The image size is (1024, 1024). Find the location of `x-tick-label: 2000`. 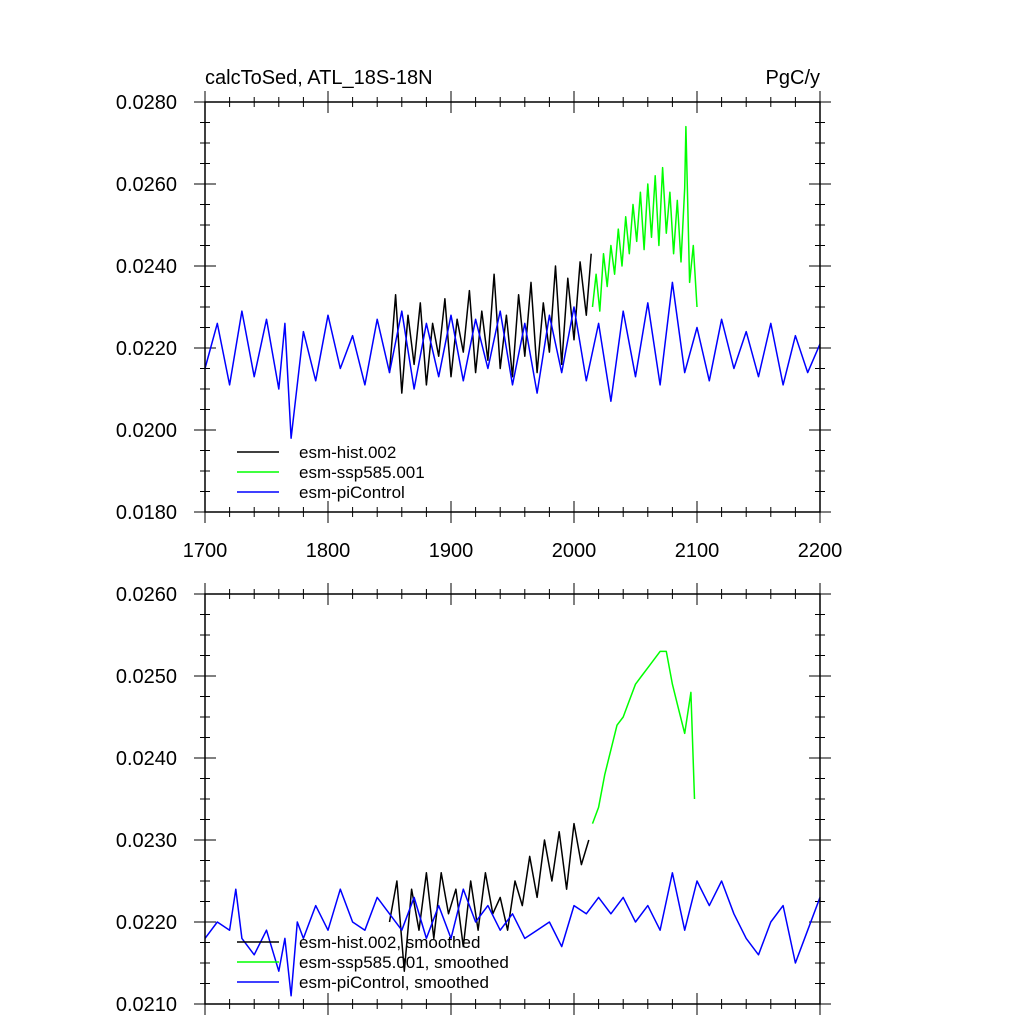

x-tick-label: 2000 is located at coordinates (574, 551).